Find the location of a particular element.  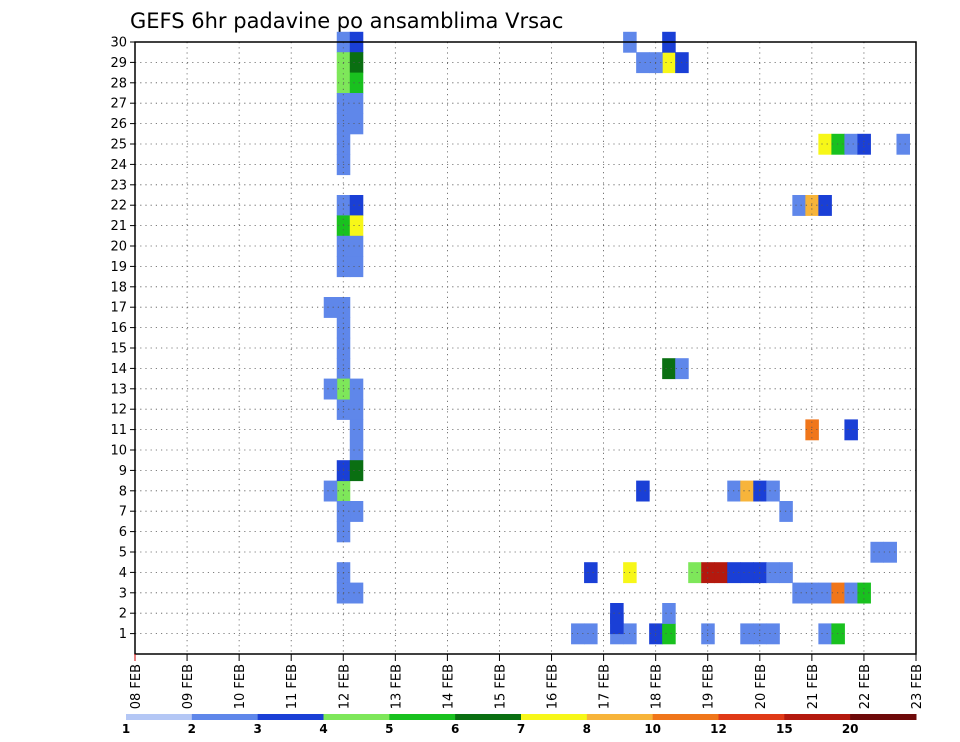

y-tick-label: 9 is located at coordinates (123, 471).